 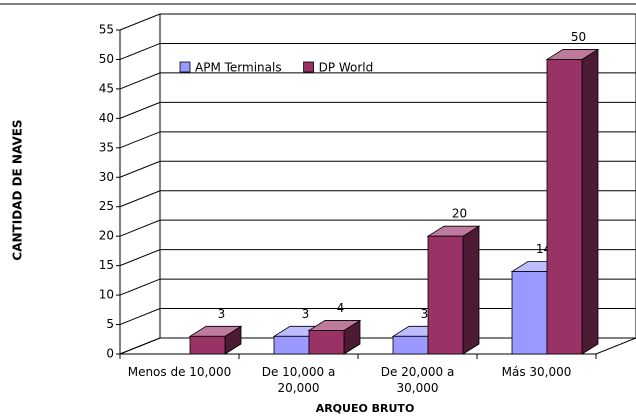 What do you see at coordinates (106, 236) in the screenshot?
I see `y-tick-label: 20` at bounding box center [106, 236].